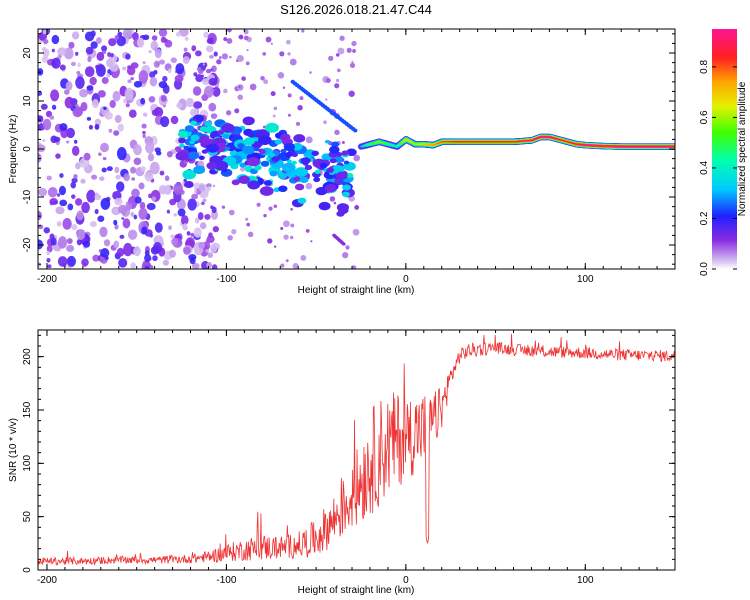 Image resolution: width=750 pixels, height=600 pixels. I want to click on colorbar-gradient, so click(724, 149).